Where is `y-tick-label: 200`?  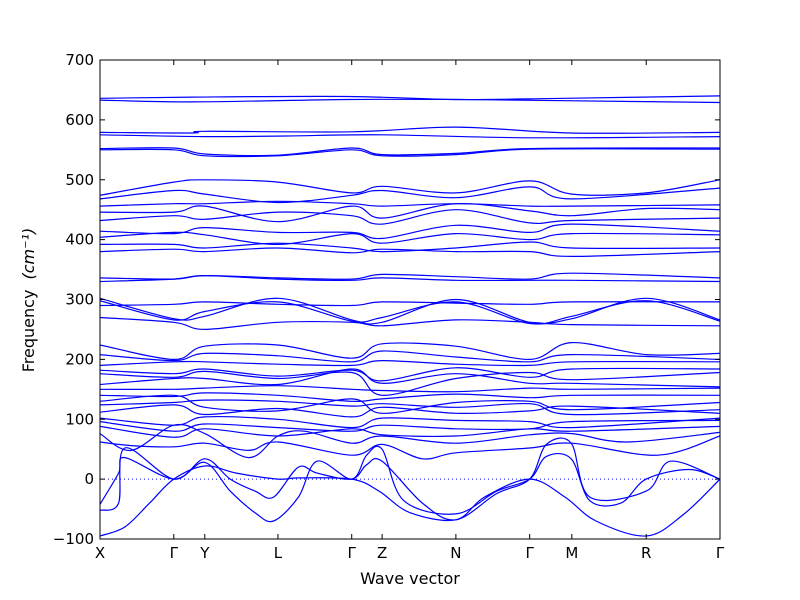 y-tick-label: 200 is located at coordinates (79, 359).